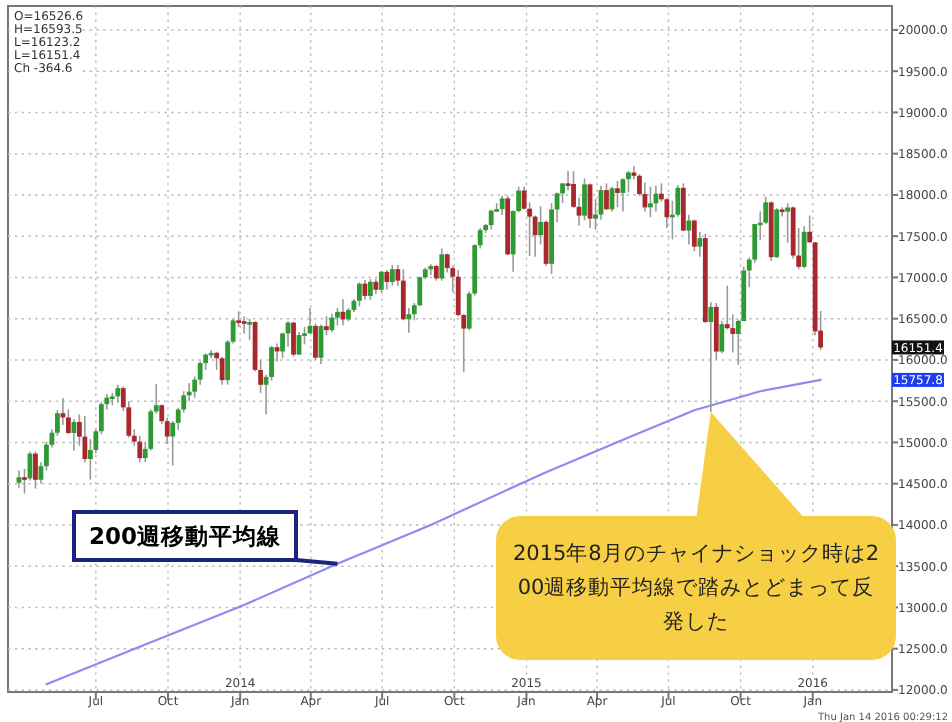 Image resolution: width=952 pixels, height=722 pixels. Describe the element at coordinates (696, 587) in the screenshot. I see `annotation: 2015年8月のチャイナショック時は200週移動平均線で踏みとどまって反発した` at that location.